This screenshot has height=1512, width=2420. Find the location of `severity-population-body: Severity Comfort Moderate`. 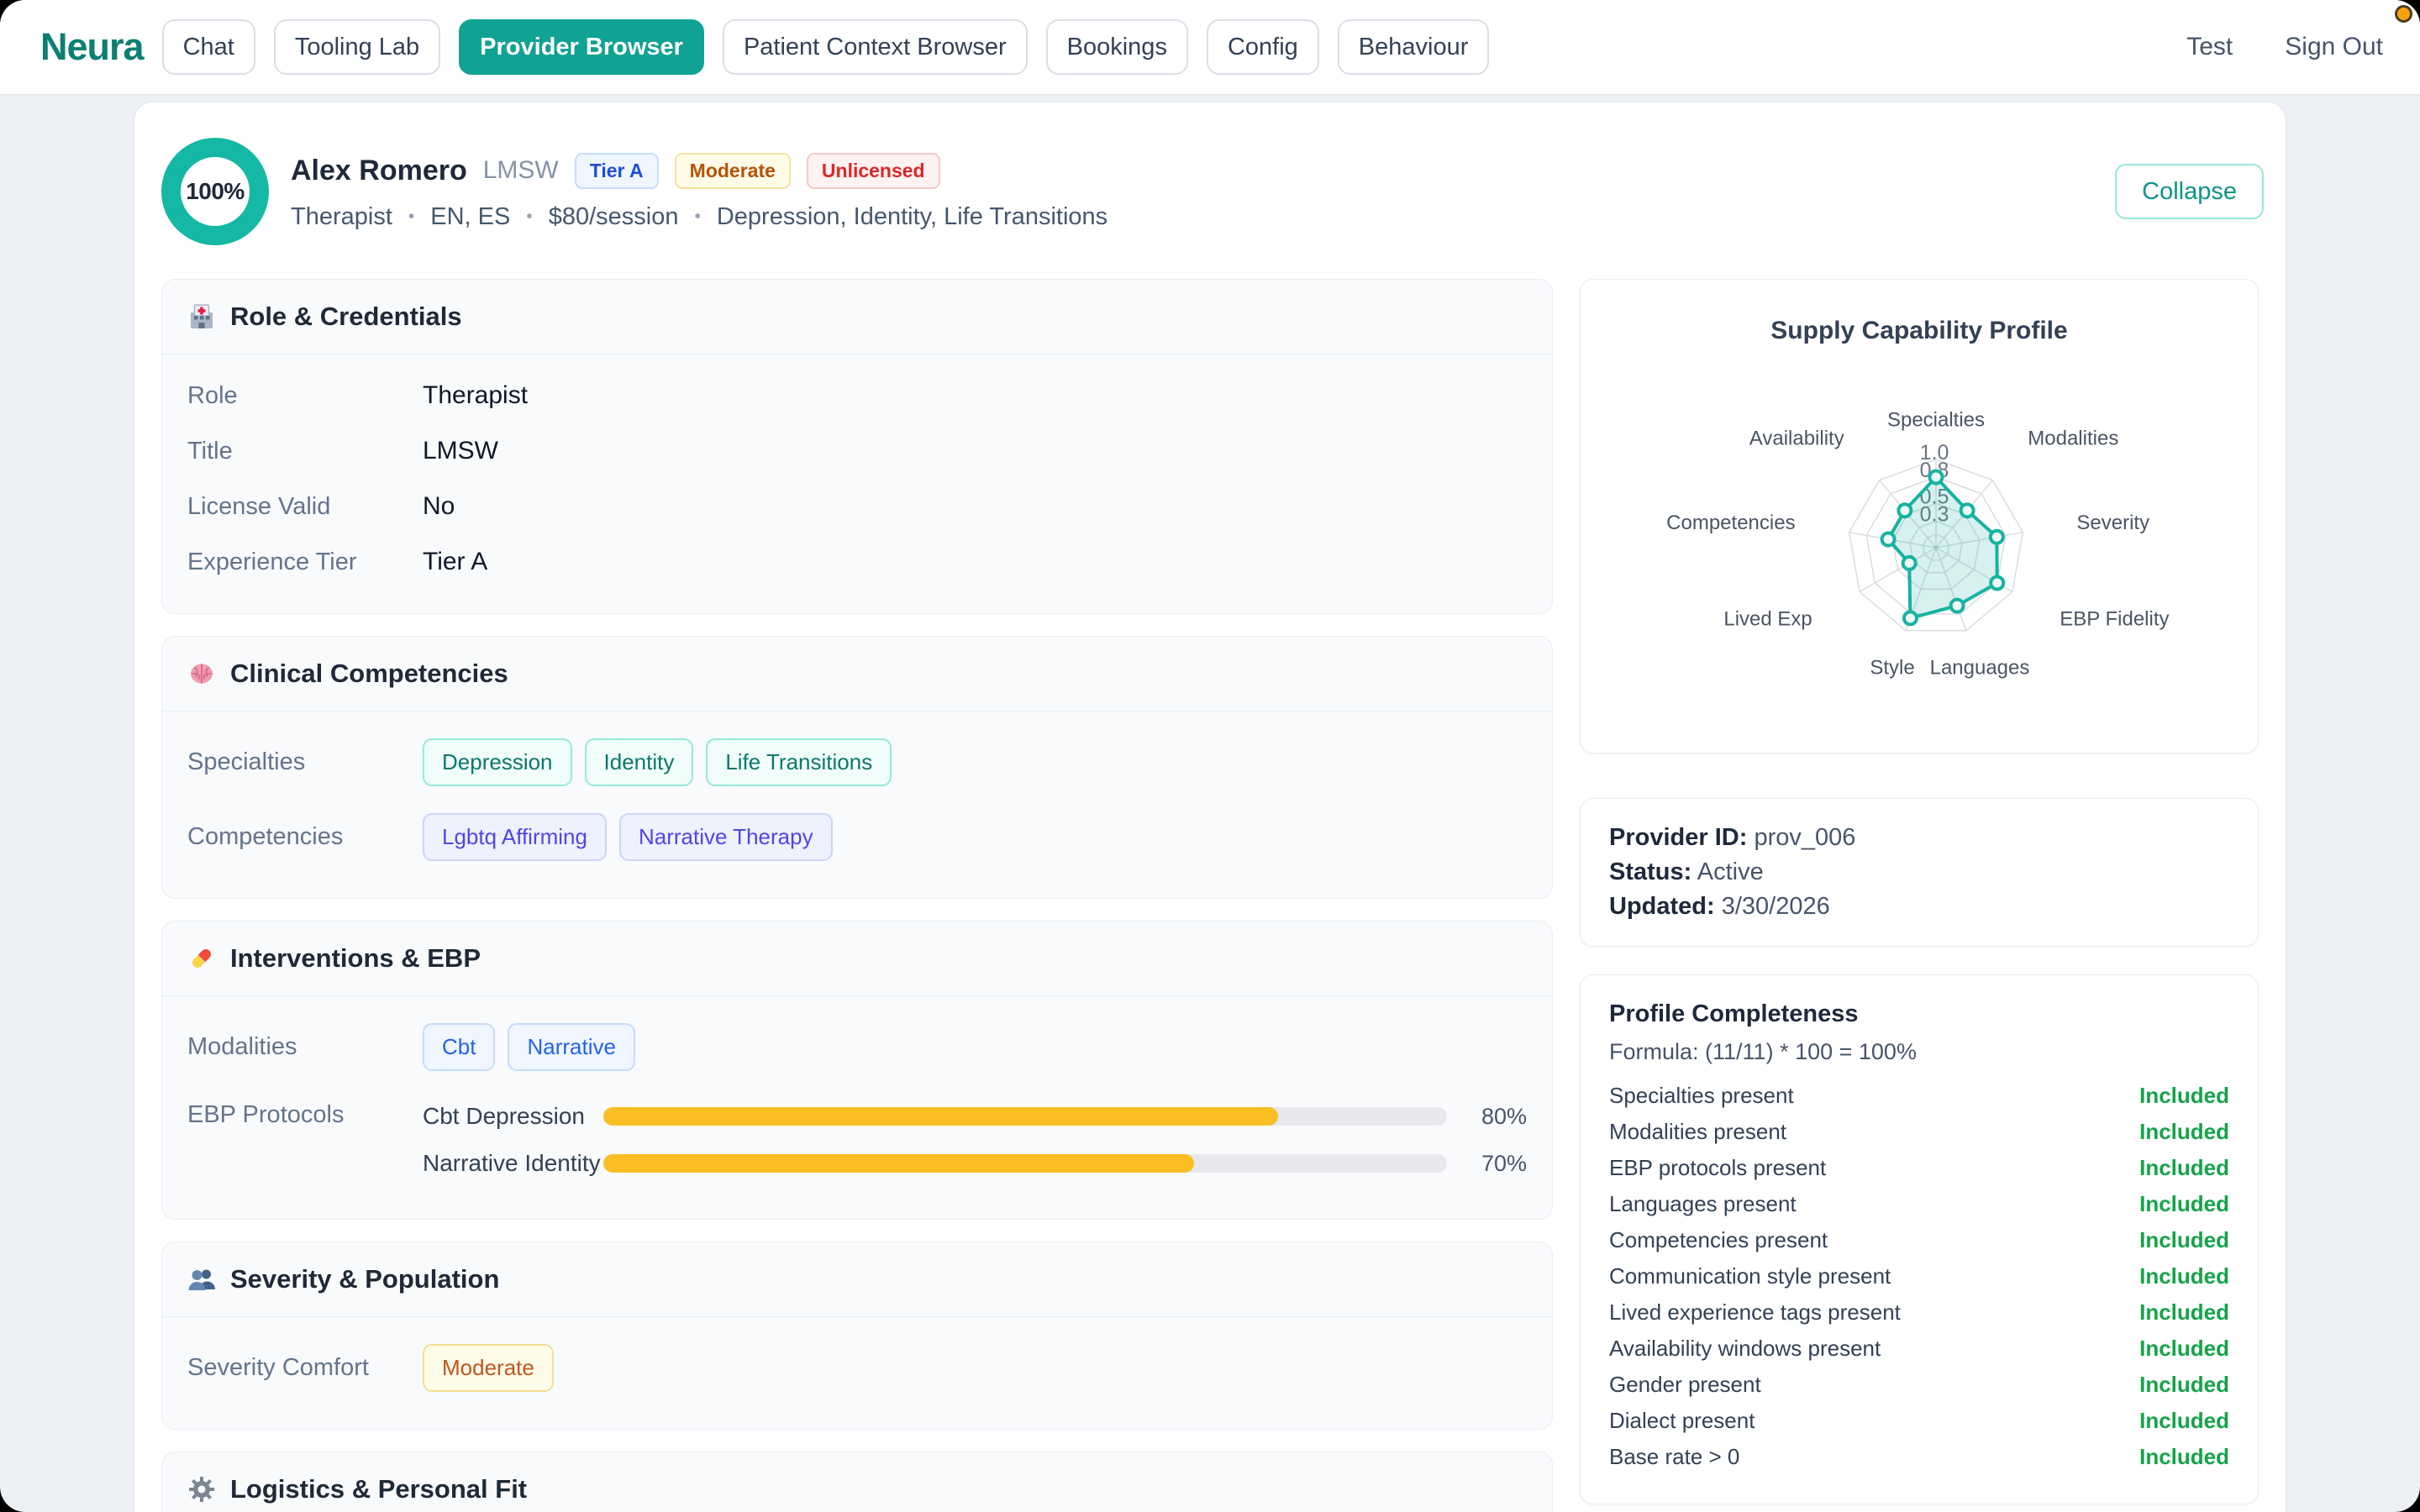

severity-population-body: Severity Comfort Moderate is located at coordinates (857, 1373).